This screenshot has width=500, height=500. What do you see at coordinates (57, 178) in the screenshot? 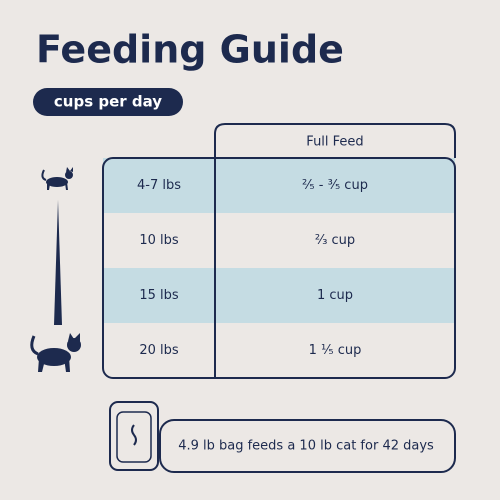
I see `small-cat-icon` at bounding box center [57, 178].